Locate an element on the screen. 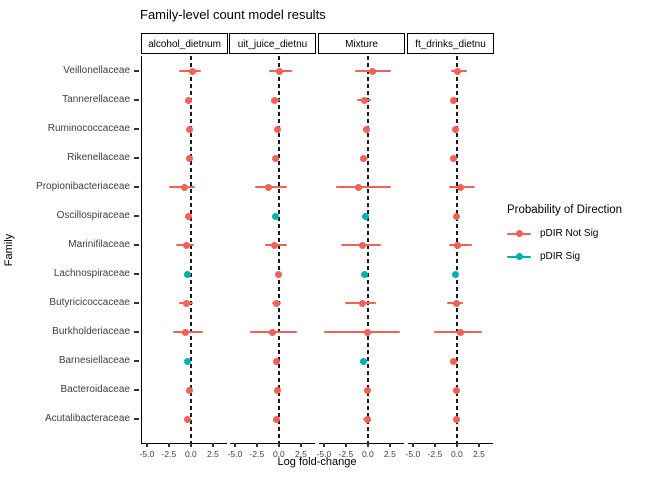  facet-strip: uit_juice_dietnu is located at coordinates (272, 43).